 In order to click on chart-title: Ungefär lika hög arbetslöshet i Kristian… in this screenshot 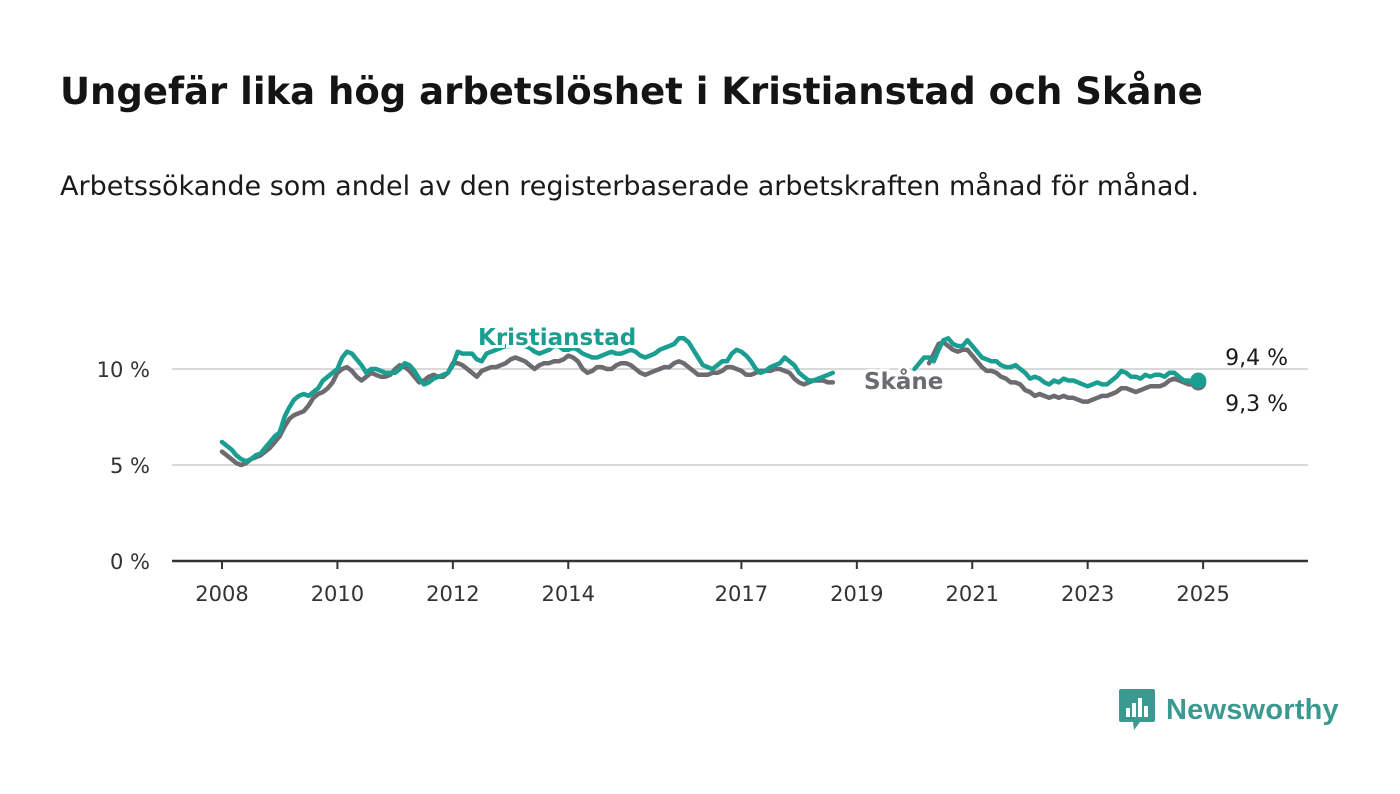, I will do `click(631, 91)`.